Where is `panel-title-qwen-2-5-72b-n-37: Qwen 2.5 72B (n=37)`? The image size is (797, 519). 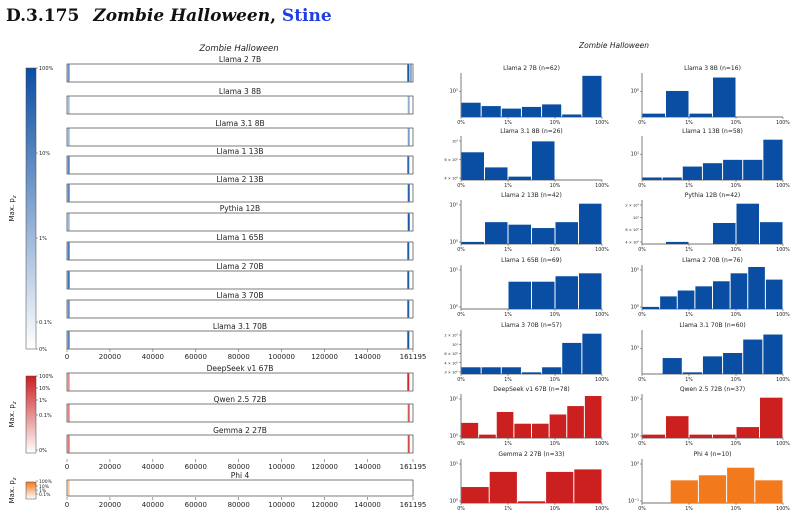 panel-title-qwen-2-5-72b-n-37: Qwen 2.5 72B (n=37) is located at coordinates (712, 389).